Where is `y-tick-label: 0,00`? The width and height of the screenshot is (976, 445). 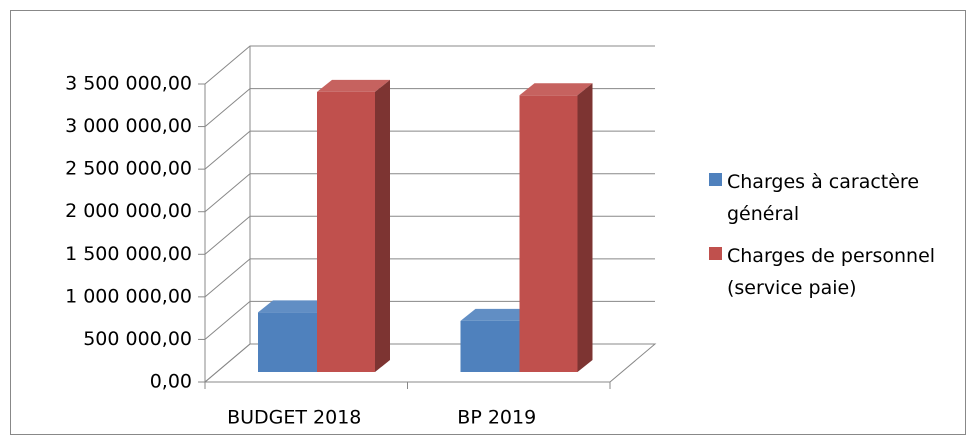
y-tick-label: 0,00 is located at coordinates (171, 382).